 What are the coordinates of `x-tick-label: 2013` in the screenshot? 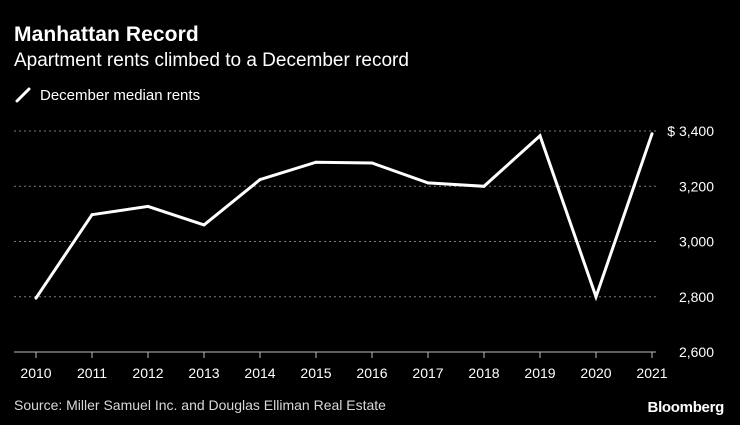 It's located at (203, 373).